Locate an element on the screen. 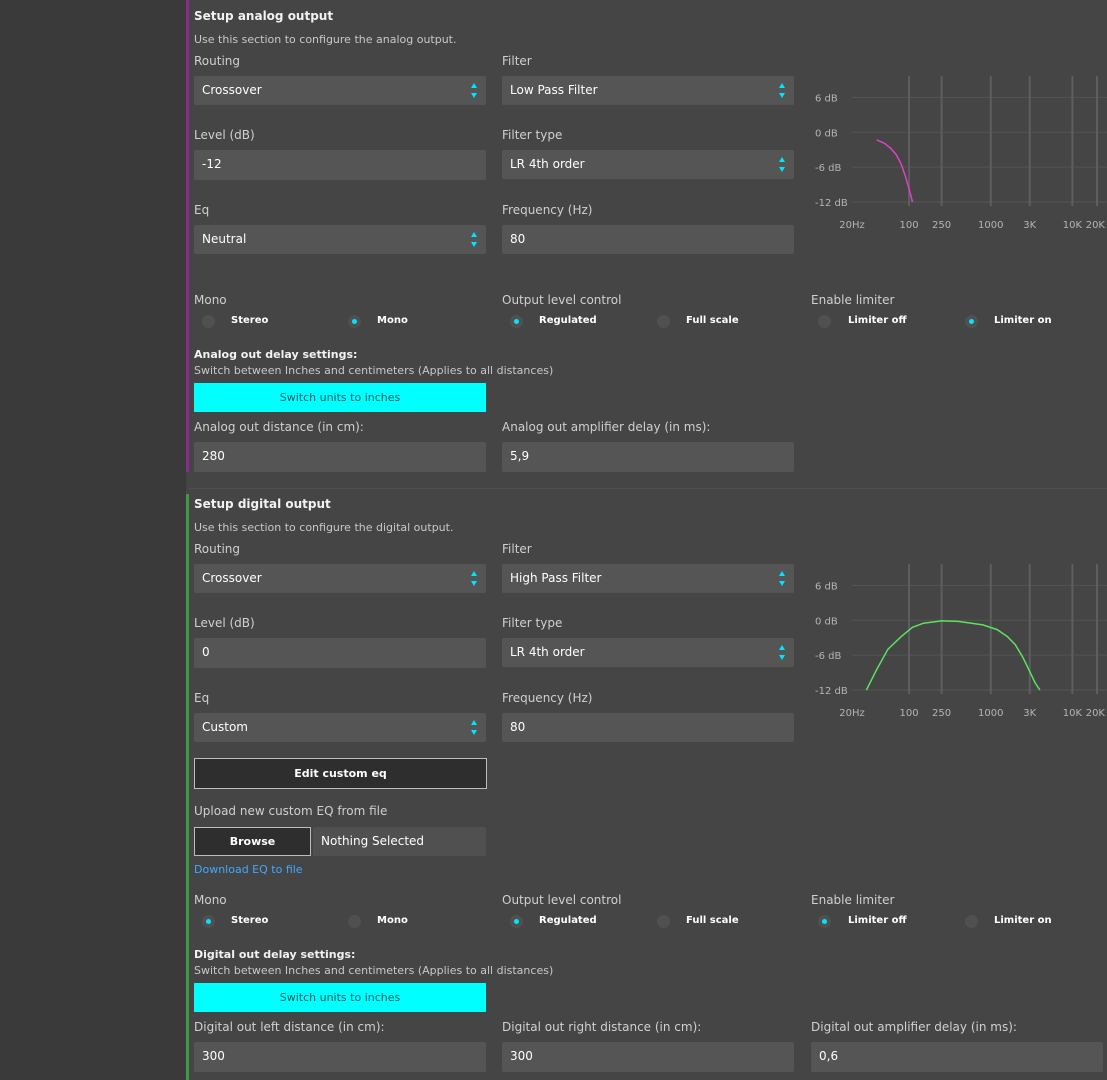  analog-fullscale-radio is located at coordinates (663, 321).